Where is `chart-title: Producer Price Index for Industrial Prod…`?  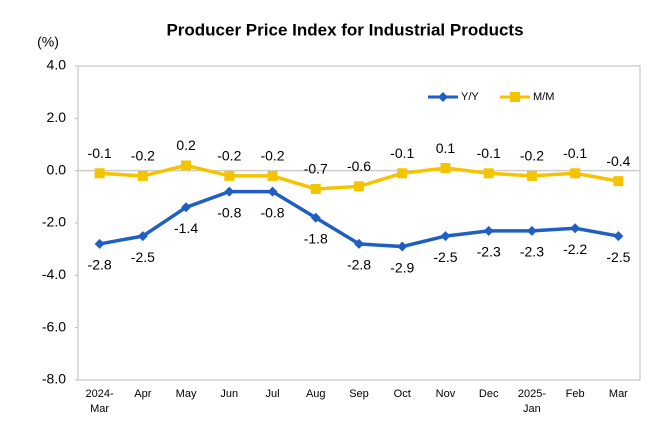 chart-title: Producer Price Index for Industrial Prod… is located at coordinates (344, 29).